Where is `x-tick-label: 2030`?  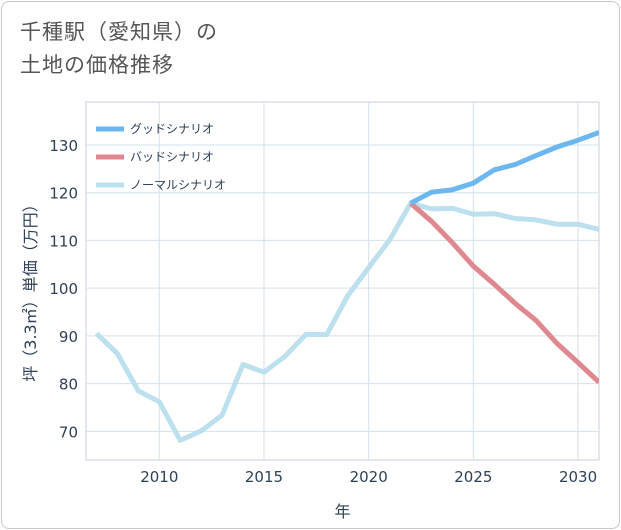
x-tick-label: 2030 is located at coordinates (578, 477).